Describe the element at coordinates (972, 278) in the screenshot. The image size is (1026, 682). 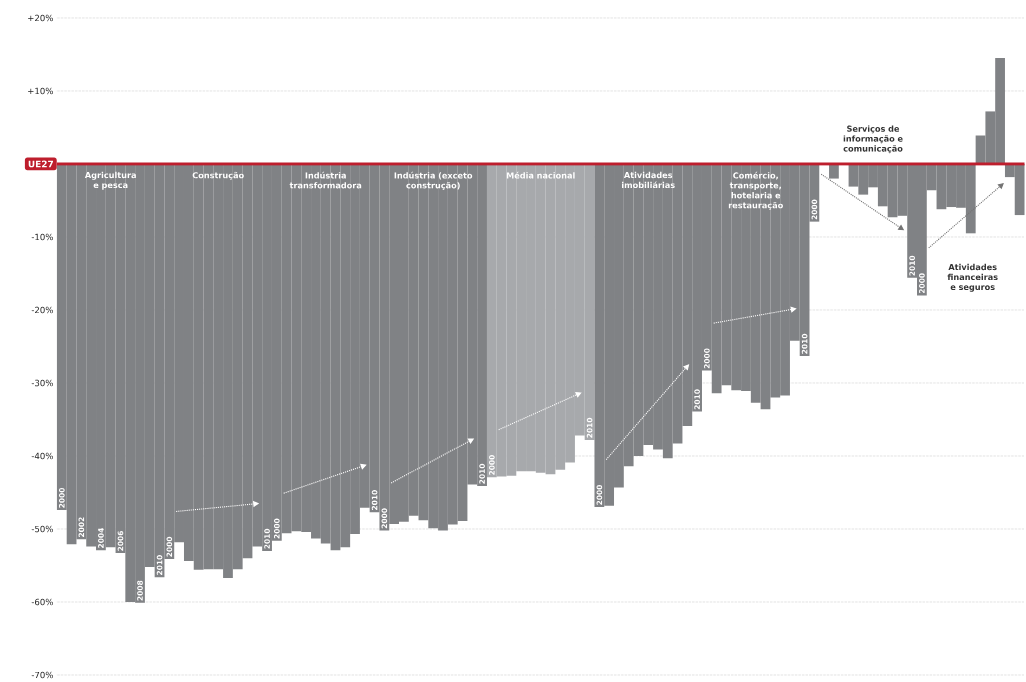
I see `annotation: Atividades financeiras e seguros` at that location.